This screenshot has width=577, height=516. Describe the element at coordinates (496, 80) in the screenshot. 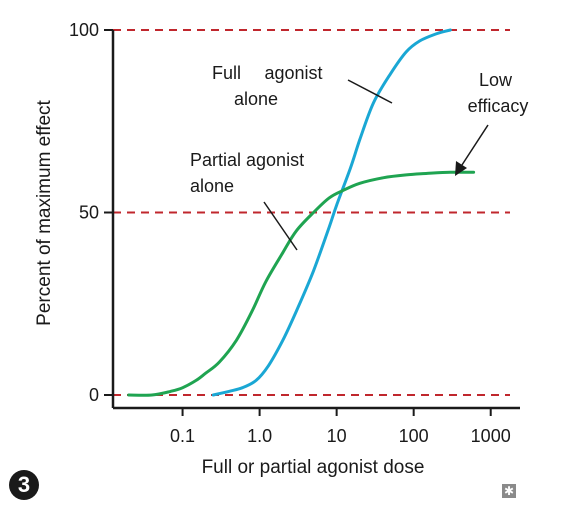

I see `annotation-low-efficacy-line-1: Low` at that location.